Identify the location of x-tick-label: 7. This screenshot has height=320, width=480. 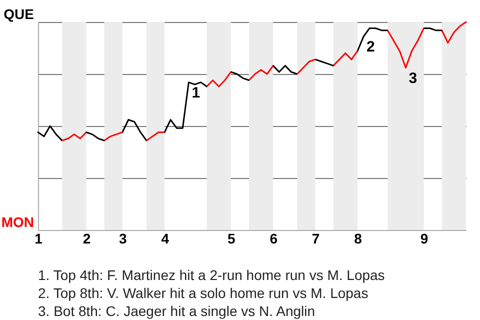
(316, 238).